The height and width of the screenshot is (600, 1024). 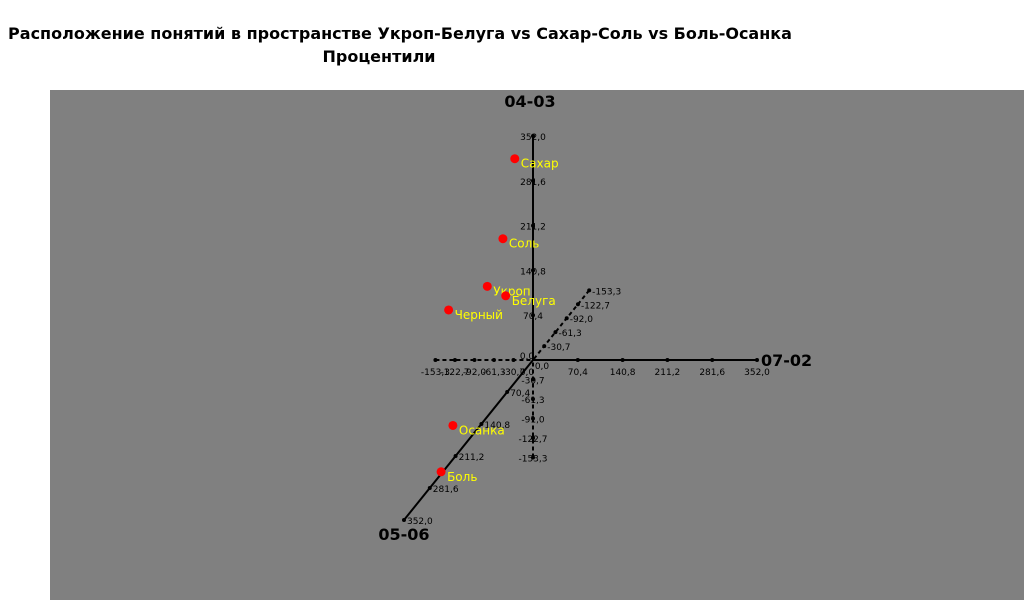 What do you see at coordinates (529, 101) in the screenshot?
I see `y-axis-title: 04-03` at bounding box center [529, 101].